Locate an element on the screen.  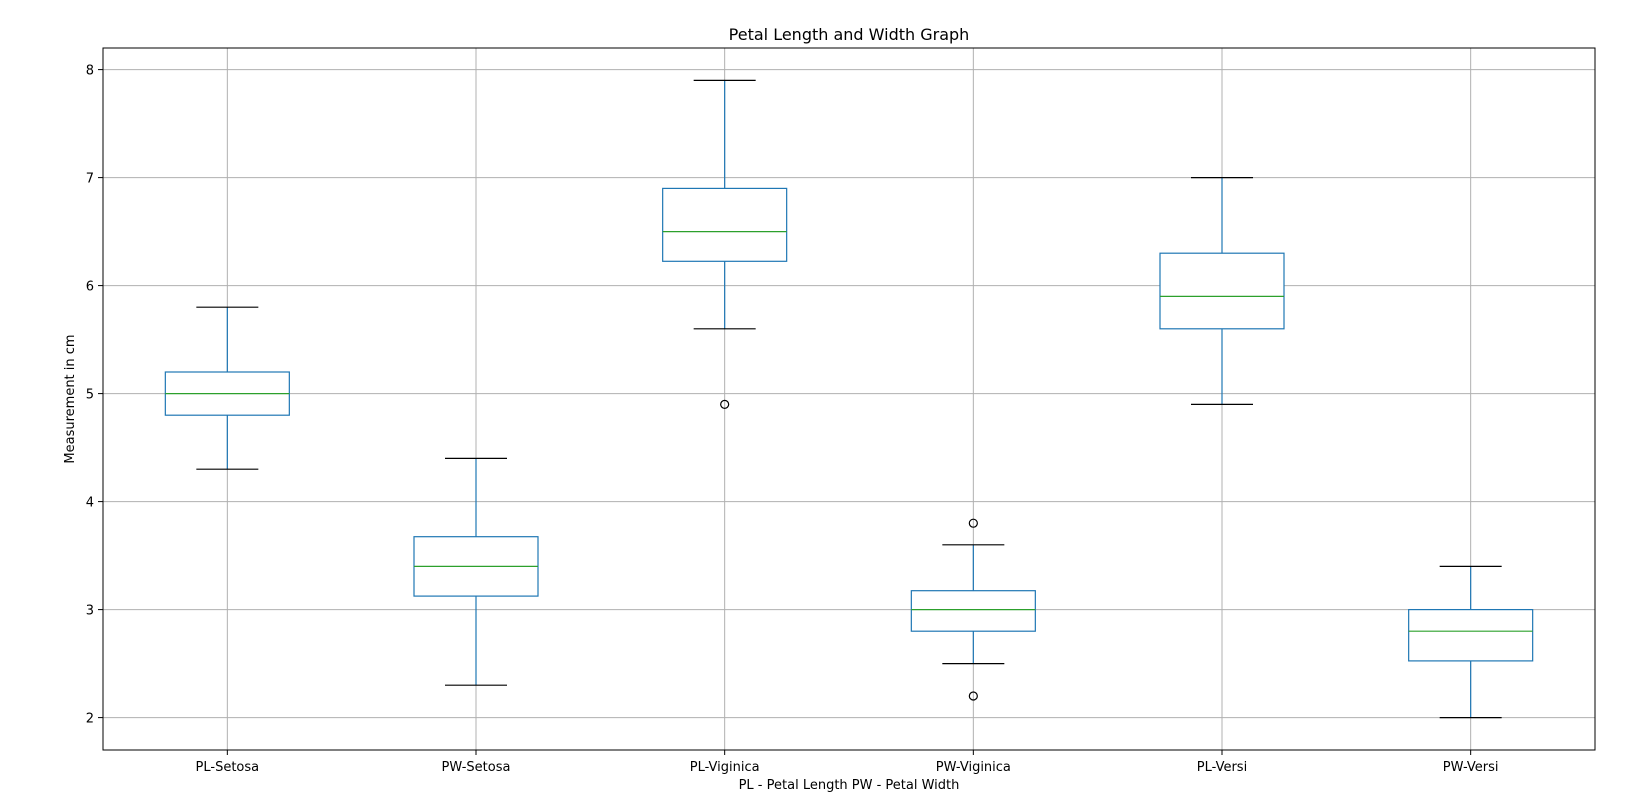
x-tick-label: PW-Setosa is located at coordinates (476, 767).